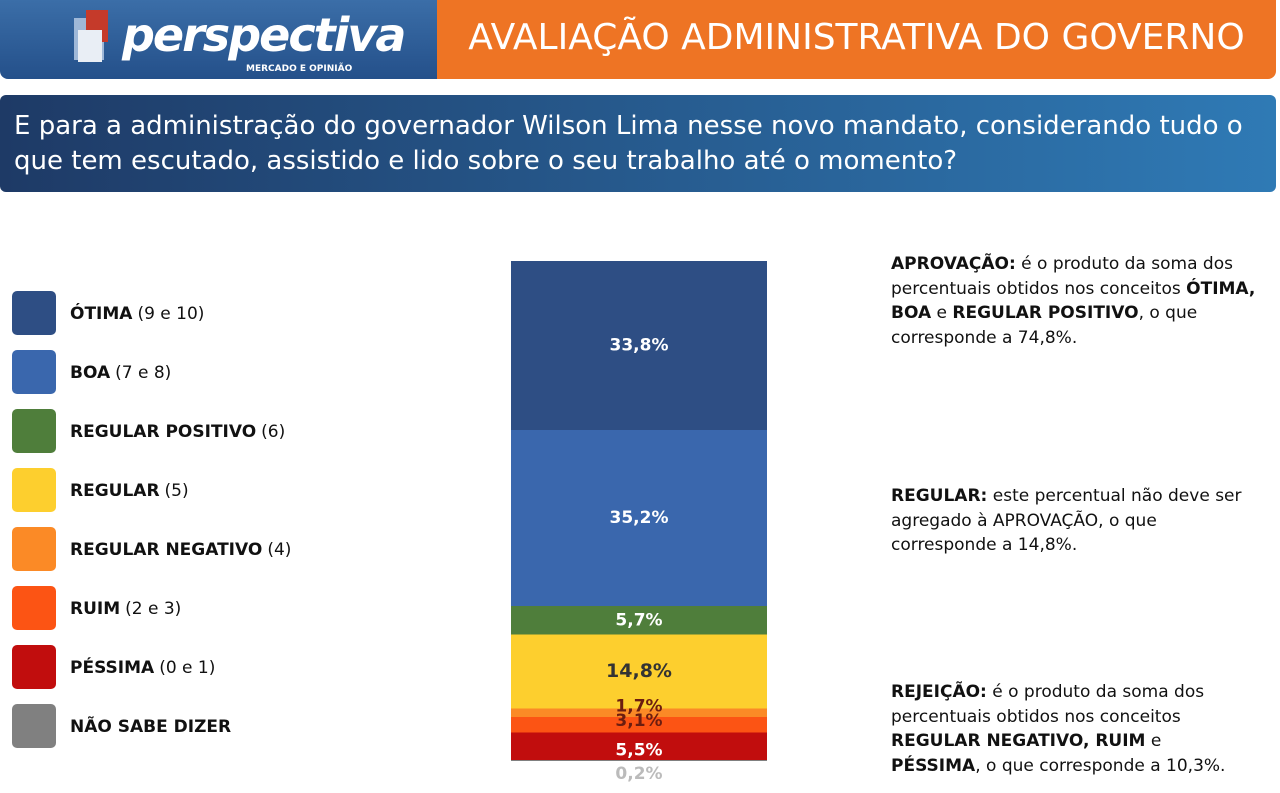 The image size is (1280, 793). Describe the element at coordinates (264, 35) in the screenshot. I see `logo: perspectiva` at that location.